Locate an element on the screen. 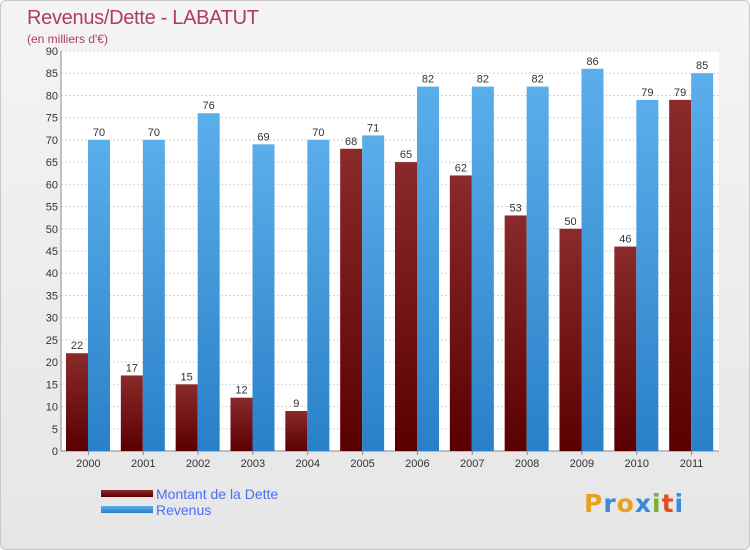 Image resolution: width=750 pixels, height=550 pixels. x-tick-label: 2007 is located at coordinates (472, 464).